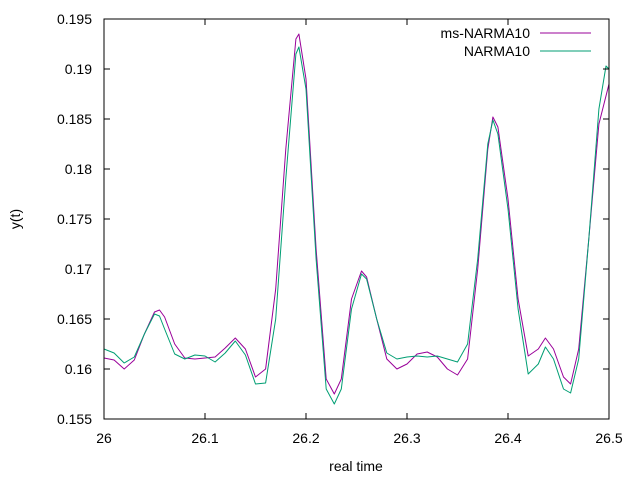 The height and width of the screenshot is (480, 640). What do you see at coordinates (507, 438) in the screenshot?
I see `x-tick-label: 26.4` at bounding box center [507, 438].